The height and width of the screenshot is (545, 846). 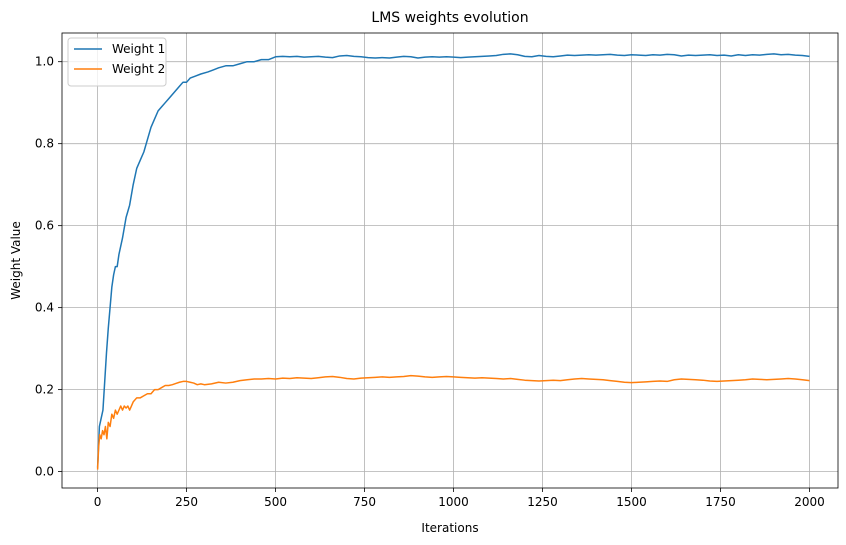 I want to click on y-tick-label: 0.2, so click(x=44, y=390).